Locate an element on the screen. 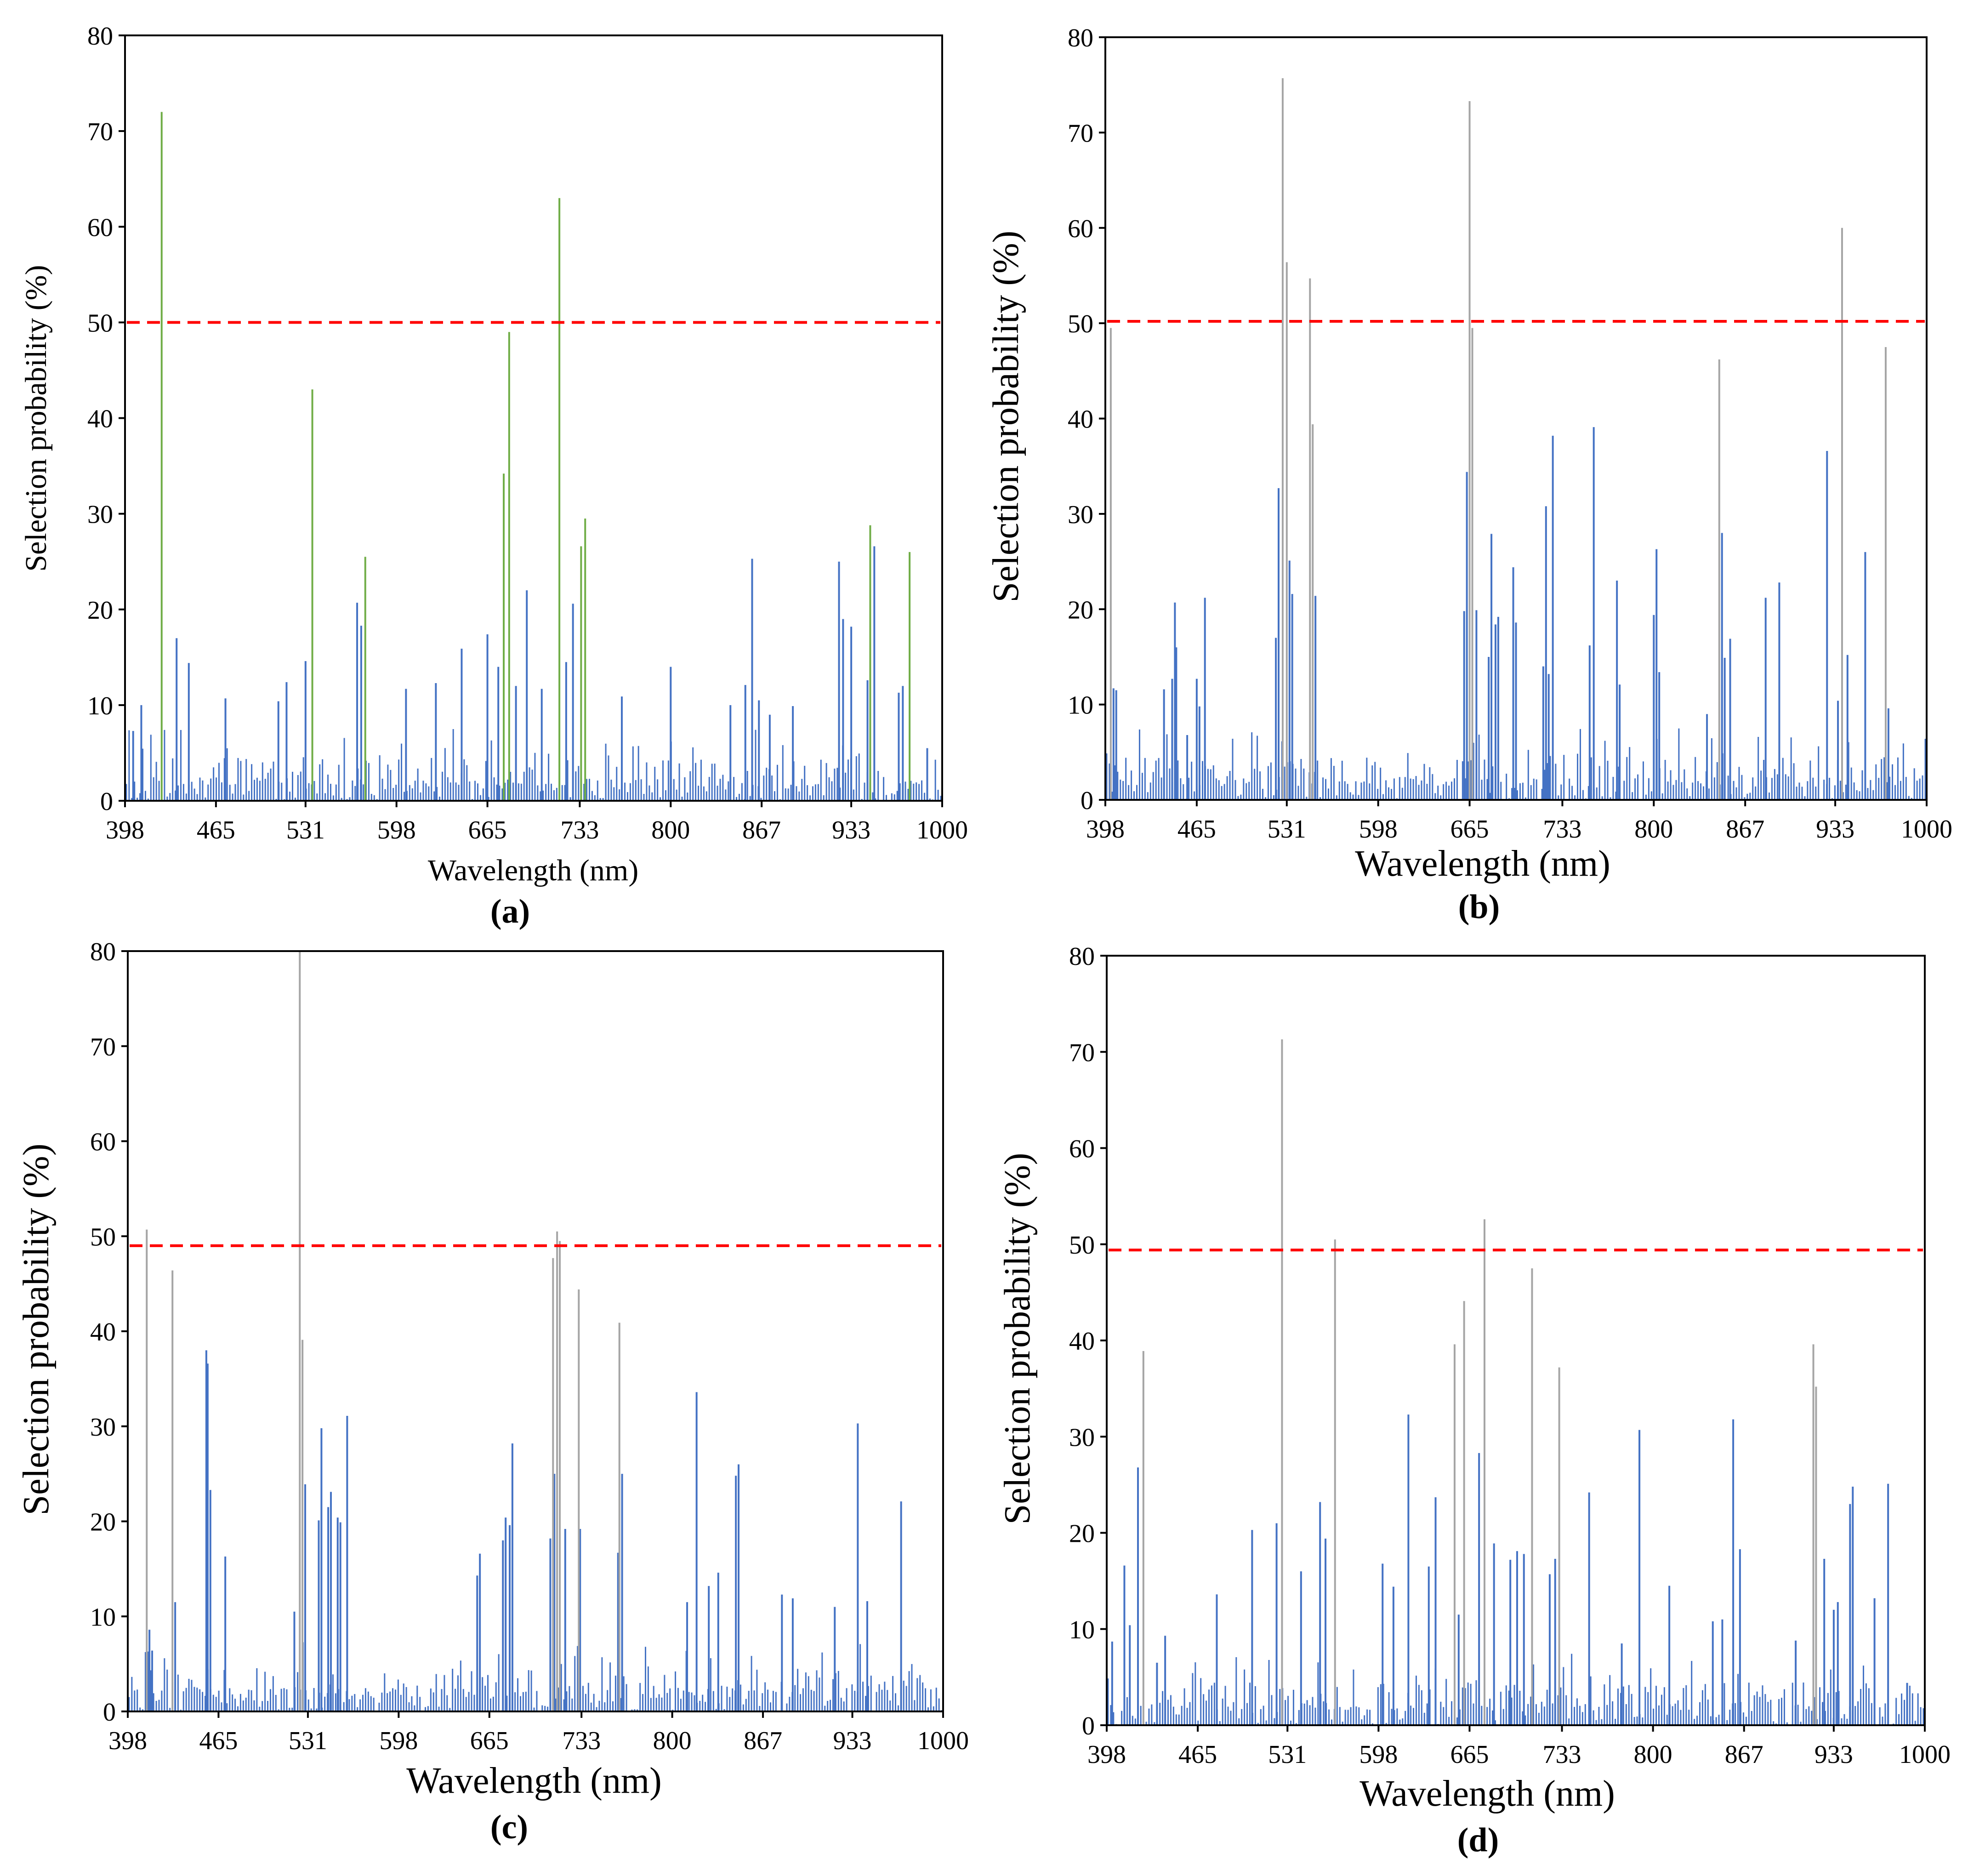  panel-label: (d) is located at coordinates (1478, 1840).